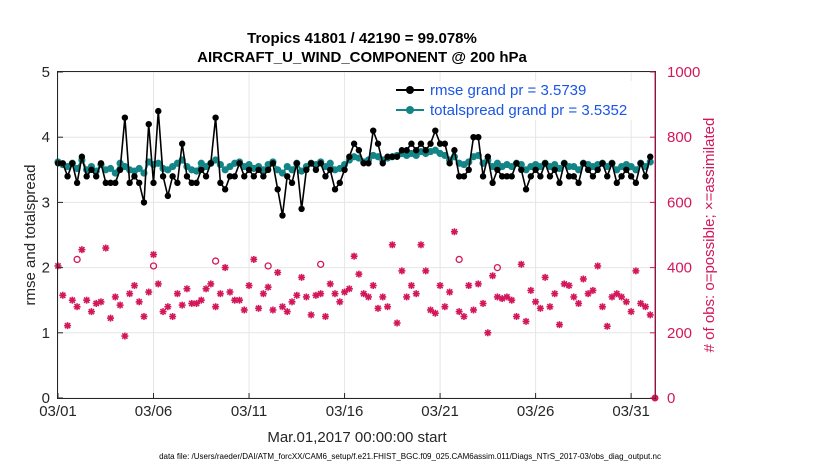  I want to click on y-right-tick-label: 600, so click(679, 202).